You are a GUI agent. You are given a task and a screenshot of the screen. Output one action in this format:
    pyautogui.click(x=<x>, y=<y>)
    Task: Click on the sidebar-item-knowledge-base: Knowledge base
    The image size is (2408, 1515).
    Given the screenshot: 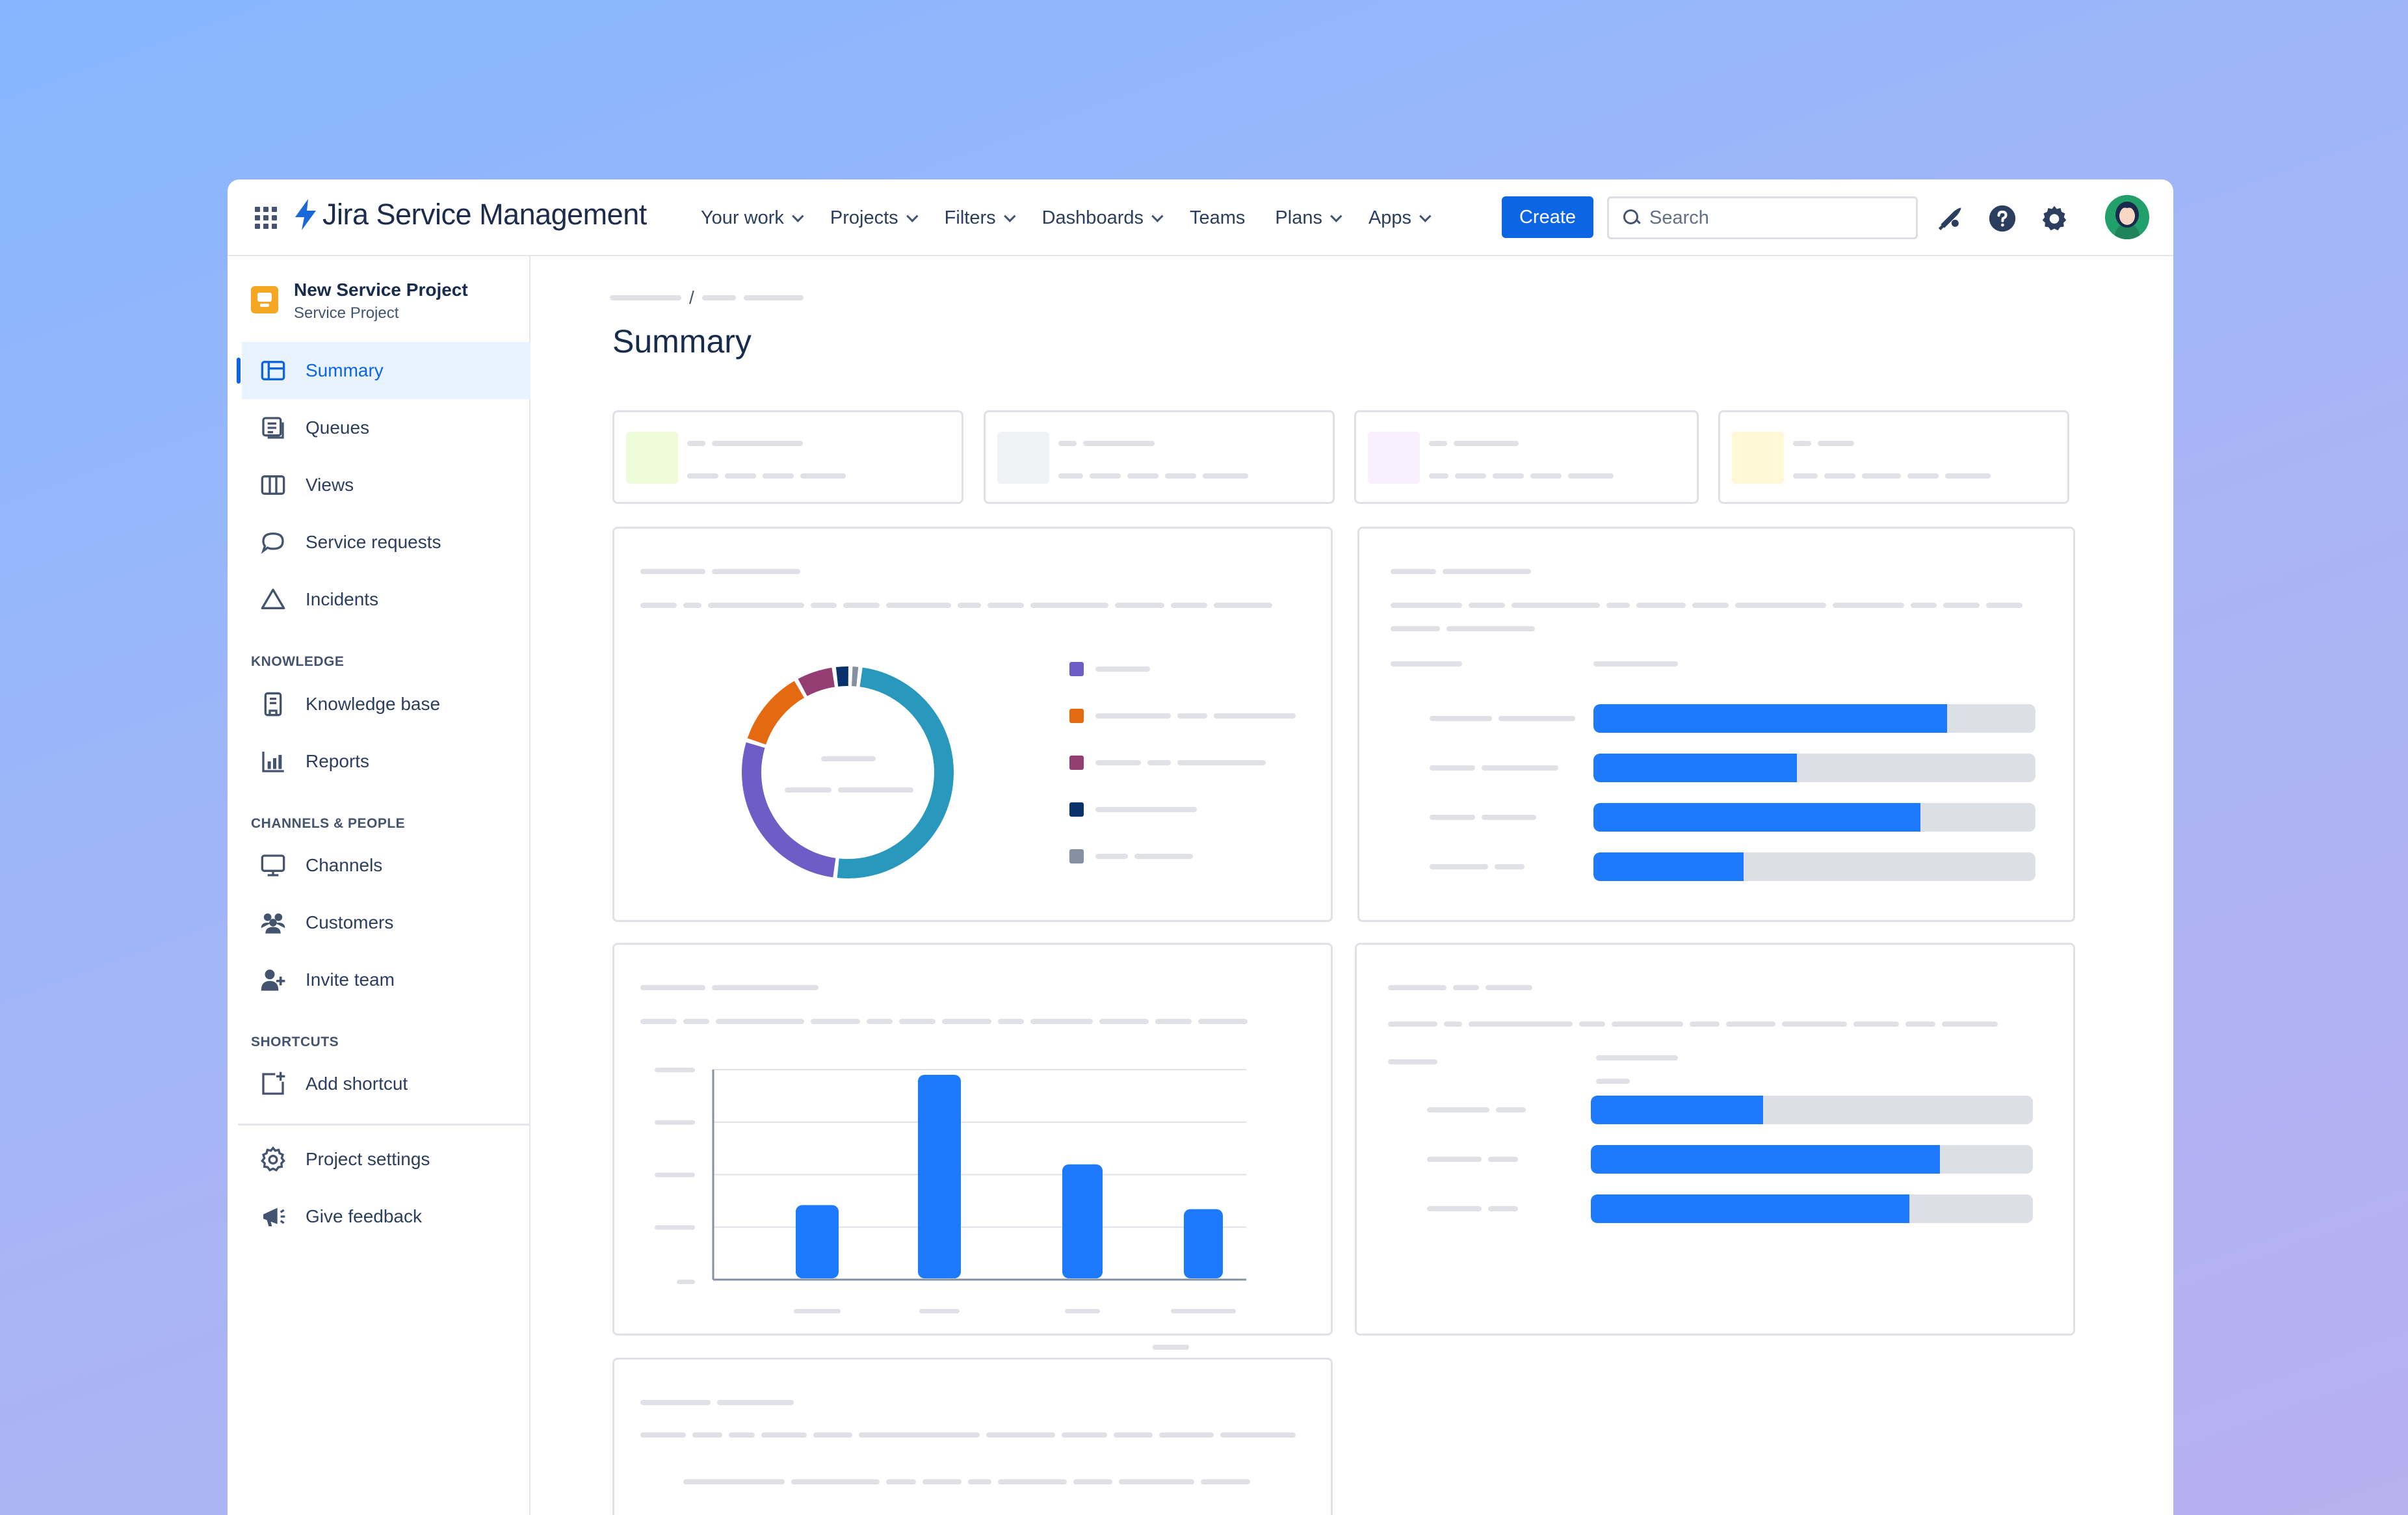 What is the action you would take?
    pyautogui.click(x=384, y=704)
    